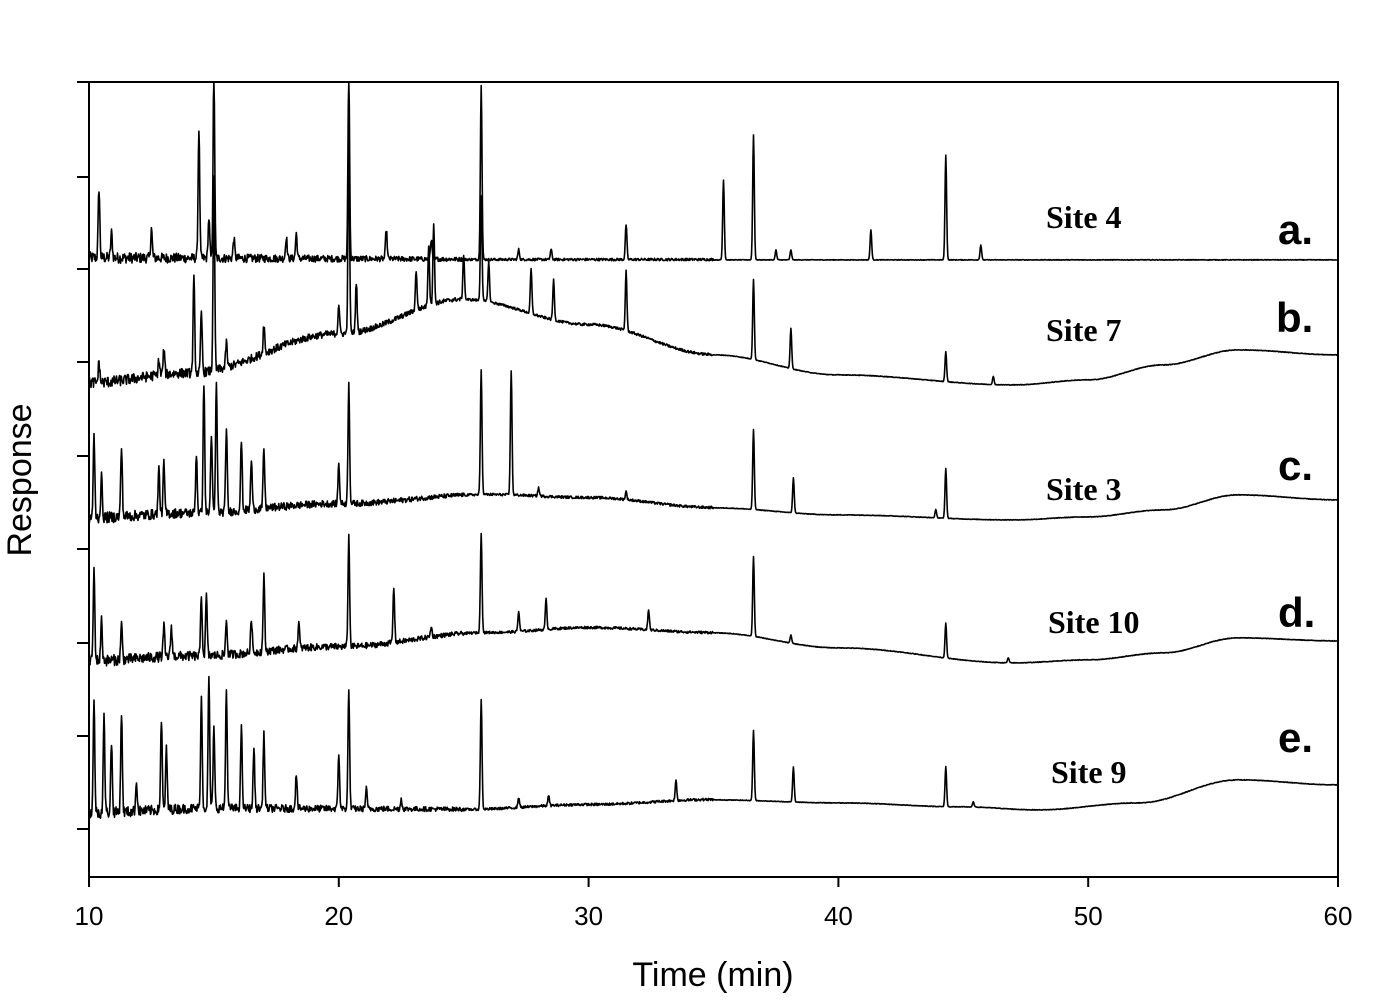 Image resolution: width=1388 pixels, height=1000 pixels. I want to click on x-tick-label: 10, so click(89, 916).